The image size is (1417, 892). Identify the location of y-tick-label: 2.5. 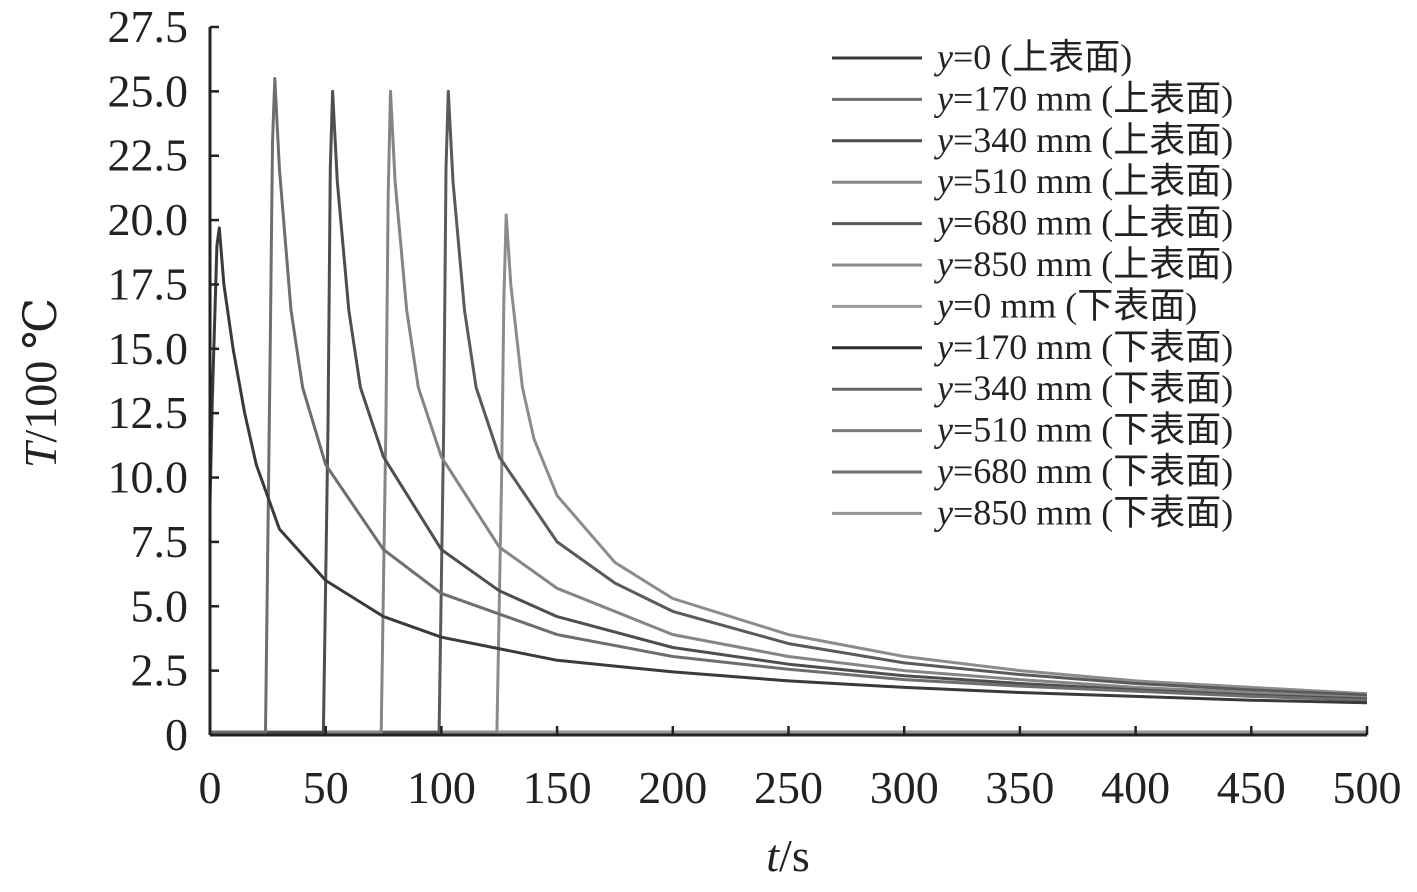
(160, 670).